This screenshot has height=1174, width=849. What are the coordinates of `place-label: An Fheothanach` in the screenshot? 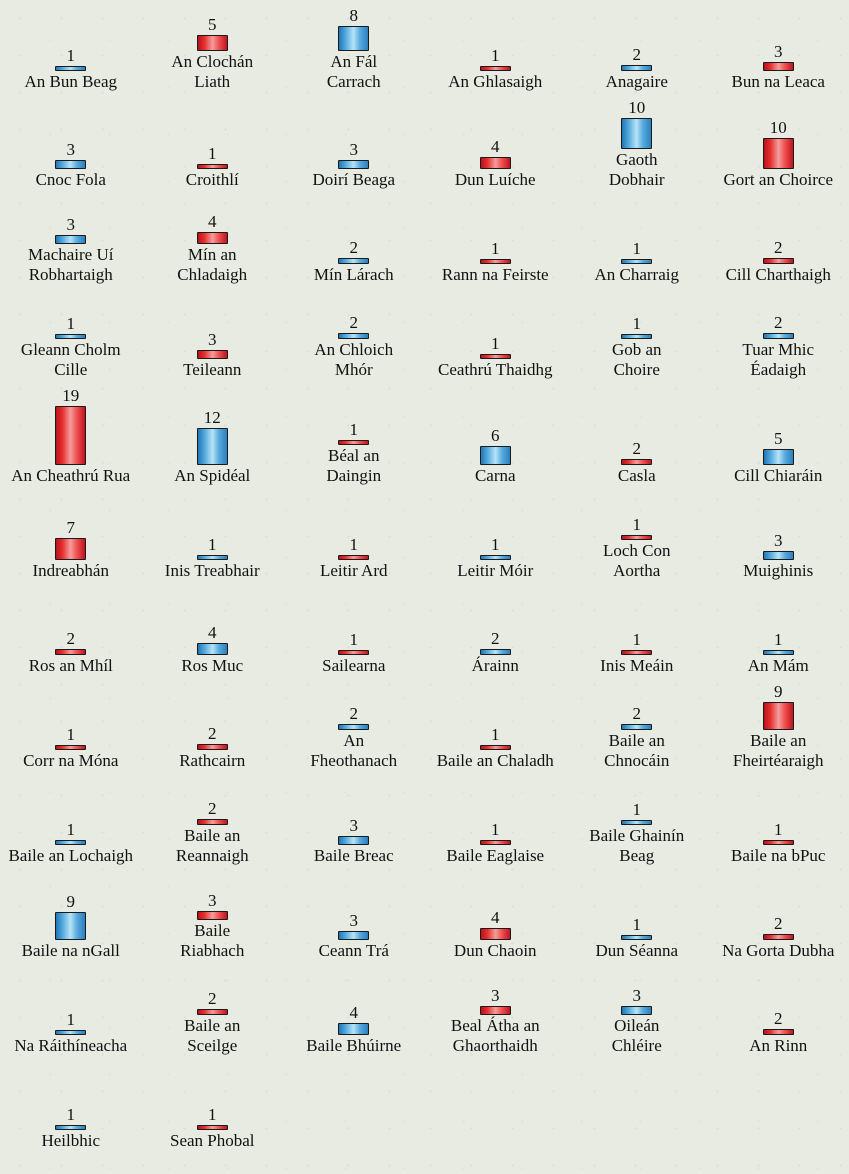 It's located at (354, 750).